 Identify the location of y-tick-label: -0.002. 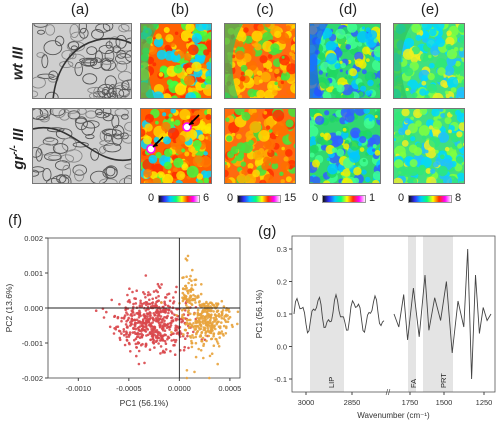
(32, 378).